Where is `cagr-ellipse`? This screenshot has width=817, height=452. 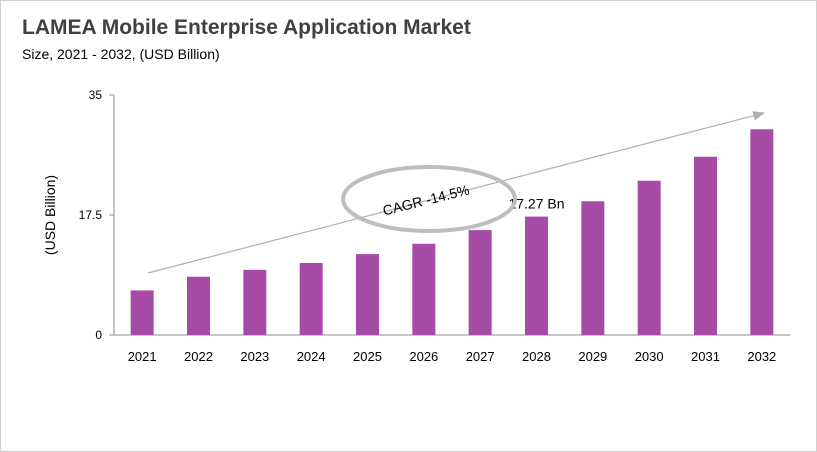
cagr-ellipse is located at coordinates (429, 199).